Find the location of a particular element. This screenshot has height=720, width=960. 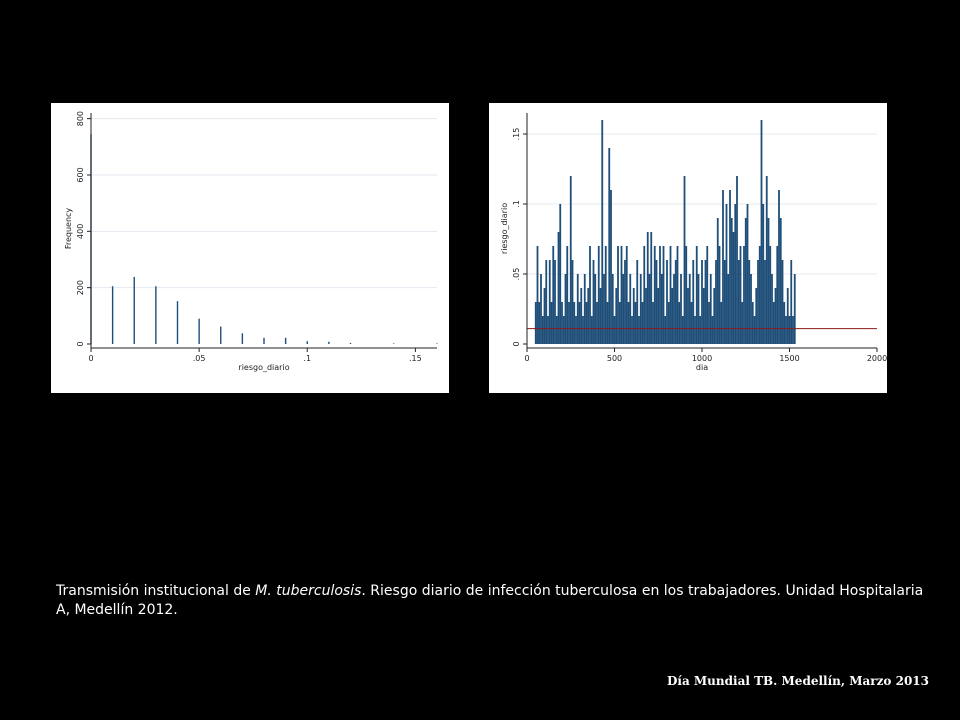

y-tick-label: 800 is located at coordinates (80, 118).